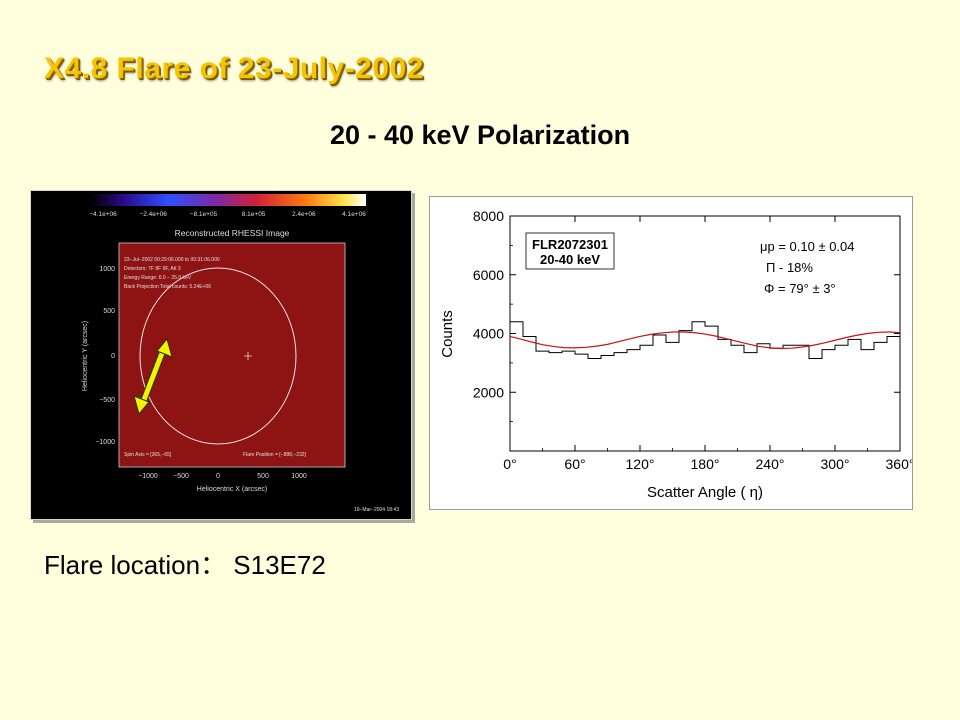  What do you see at coordinates (167, 287) in the screenshot?
I see `info-line: Back Projection Total counts: 5.24E+06` at bounding box center [167, 287].